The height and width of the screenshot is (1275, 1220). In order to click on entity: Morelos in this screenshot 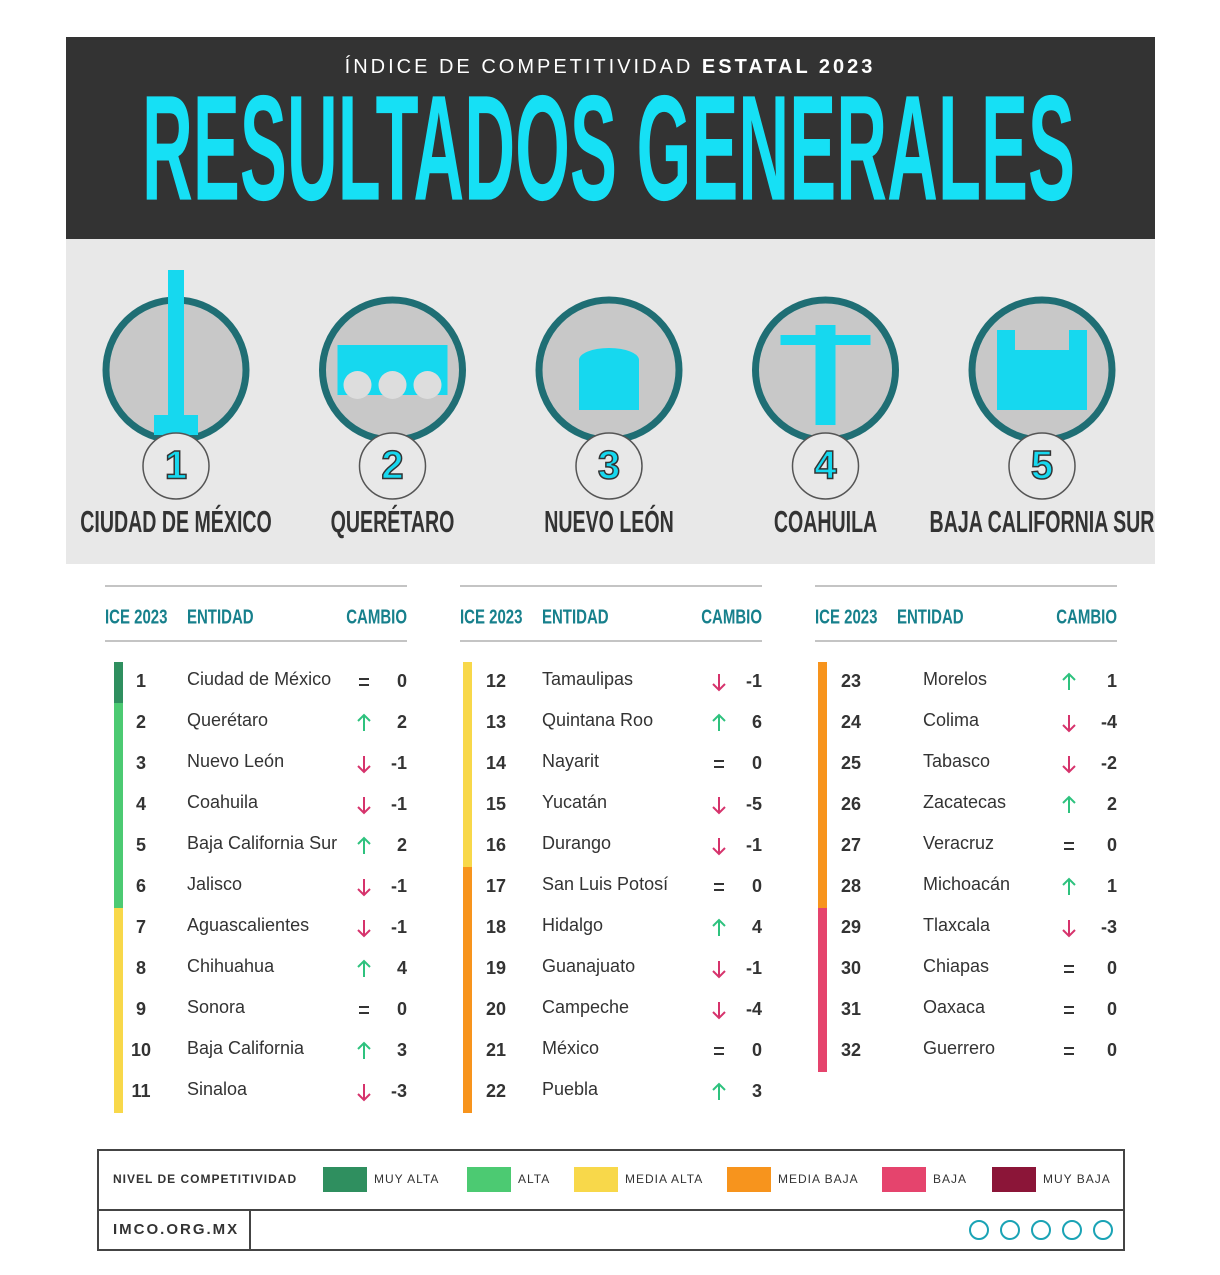, I will do `click(955, 679)`.